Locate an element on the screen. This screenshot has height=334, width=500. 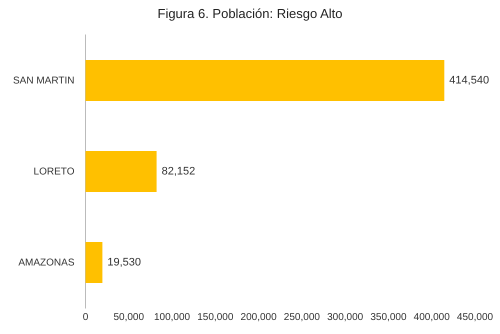
y-tick-label: AMAZONAS is located at coordinates (46, 262).